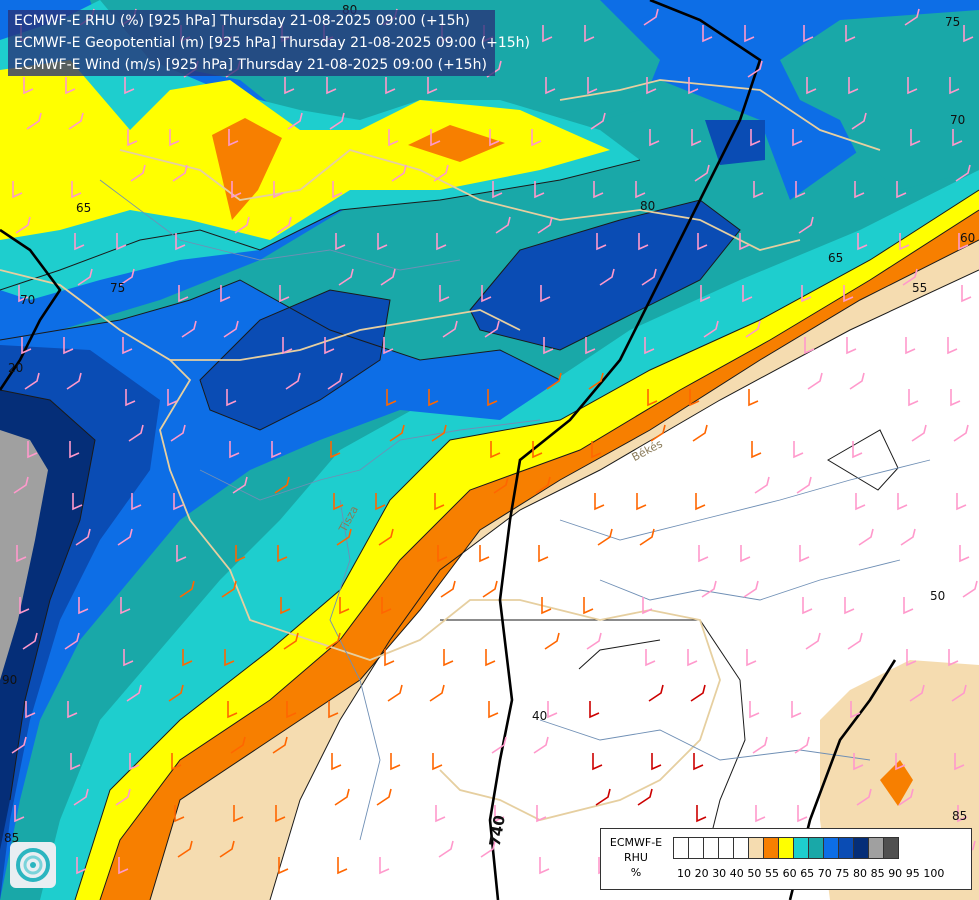 The height and width of the screenshot is (900, 979). What do you see at coordinates (593, 750) in the screenshot?
I see `contour-line` at bounding box center [593, 750].